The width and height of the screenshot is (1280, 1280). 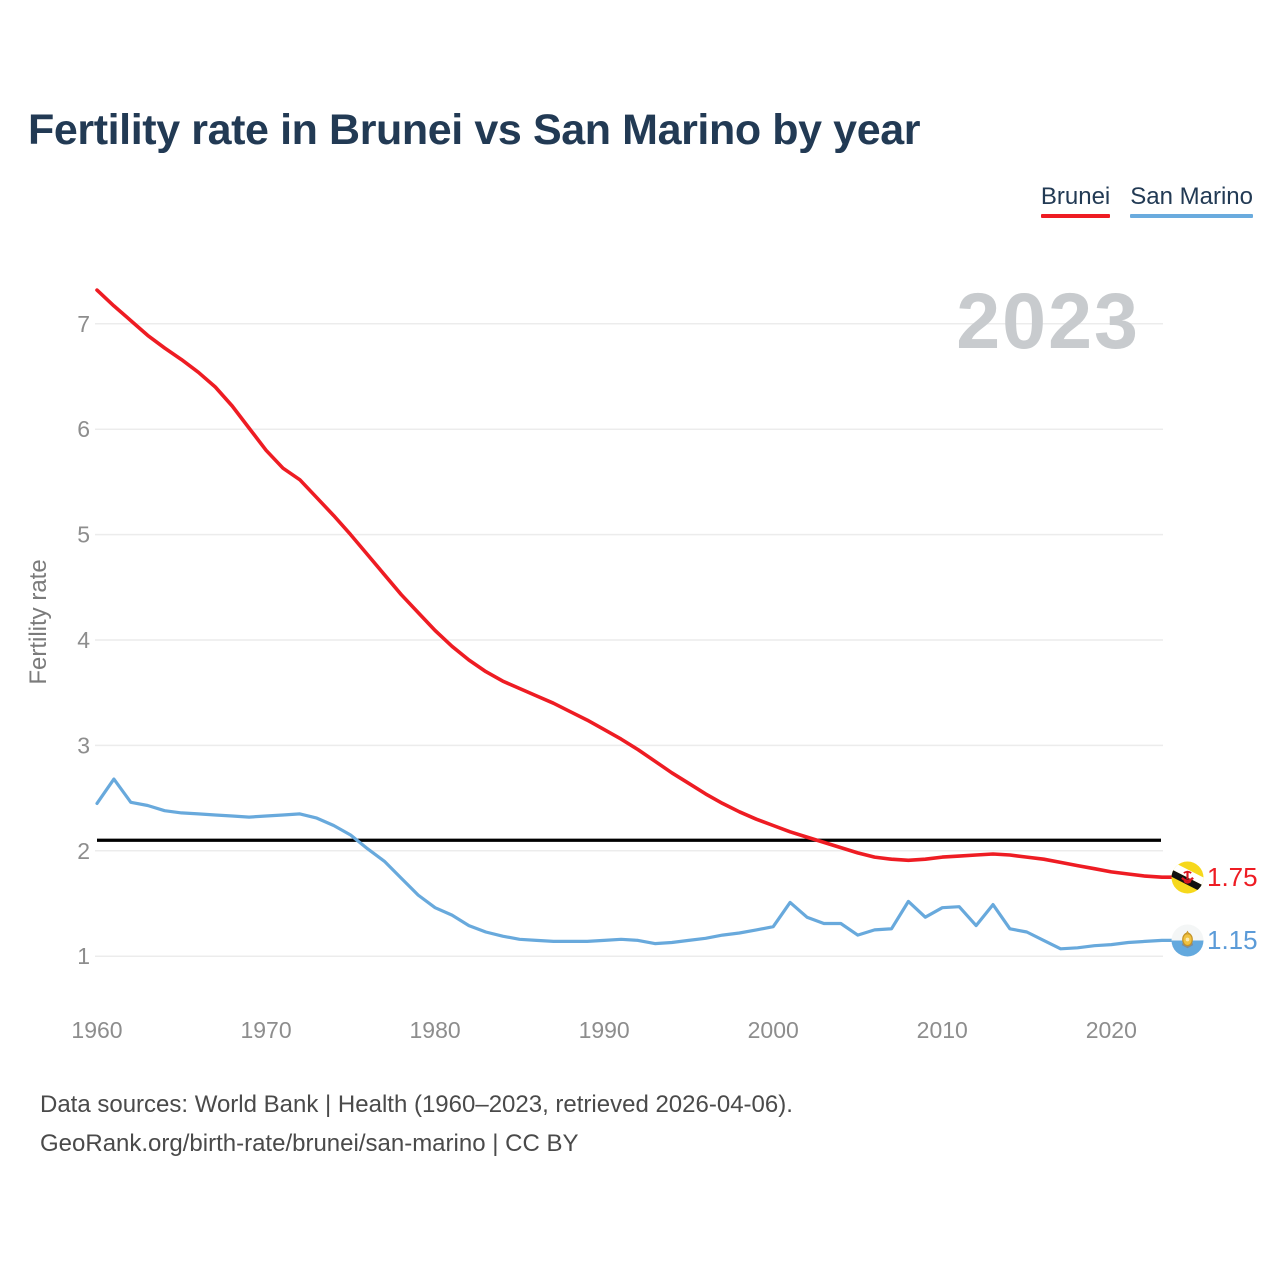 What do you see at coordinates (942, 1030) in the screenshot?
I see `x-tick-label: 2010` at bounding box center [942, 1030].